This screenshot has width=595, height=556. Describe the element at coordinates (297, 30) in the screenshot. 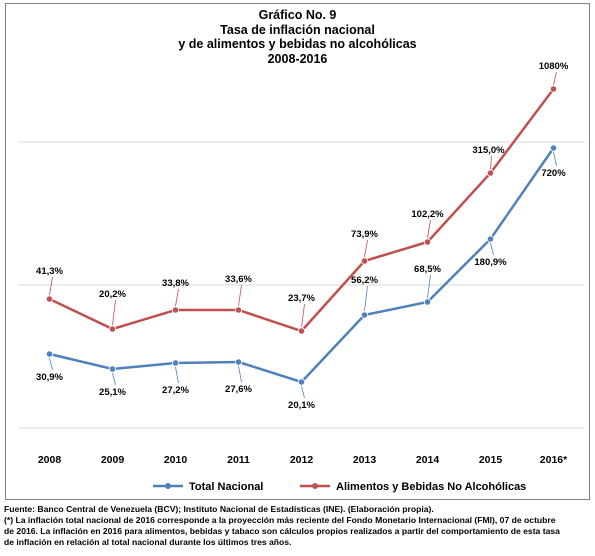

I see `chart-subtitle-line-1: Tasa de inflación nacional` at that location.